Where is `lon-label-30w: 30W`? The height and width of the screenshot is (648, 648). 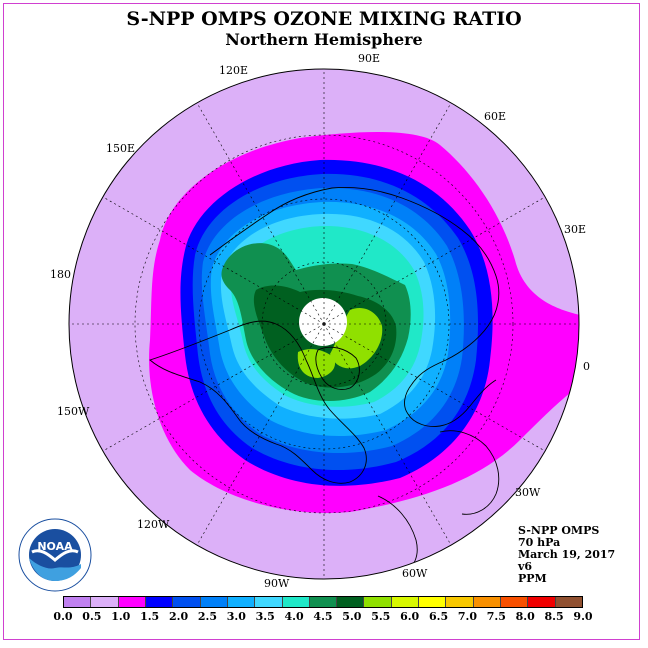
lon-label-30w: 30W is located at coordinates (528, 492).